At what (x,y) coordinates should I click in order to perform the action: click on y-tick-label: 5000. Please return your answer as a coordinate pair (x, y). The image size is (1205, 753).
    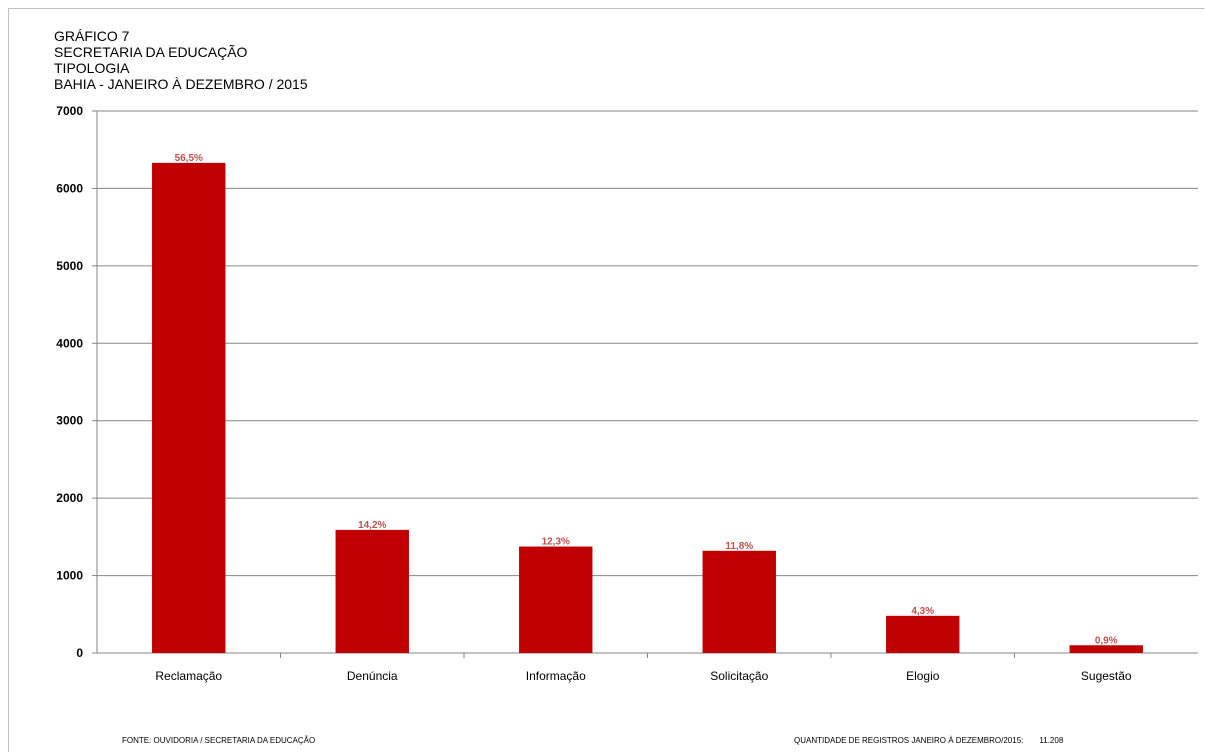
    Looking at the image, I should click on (69, 266).